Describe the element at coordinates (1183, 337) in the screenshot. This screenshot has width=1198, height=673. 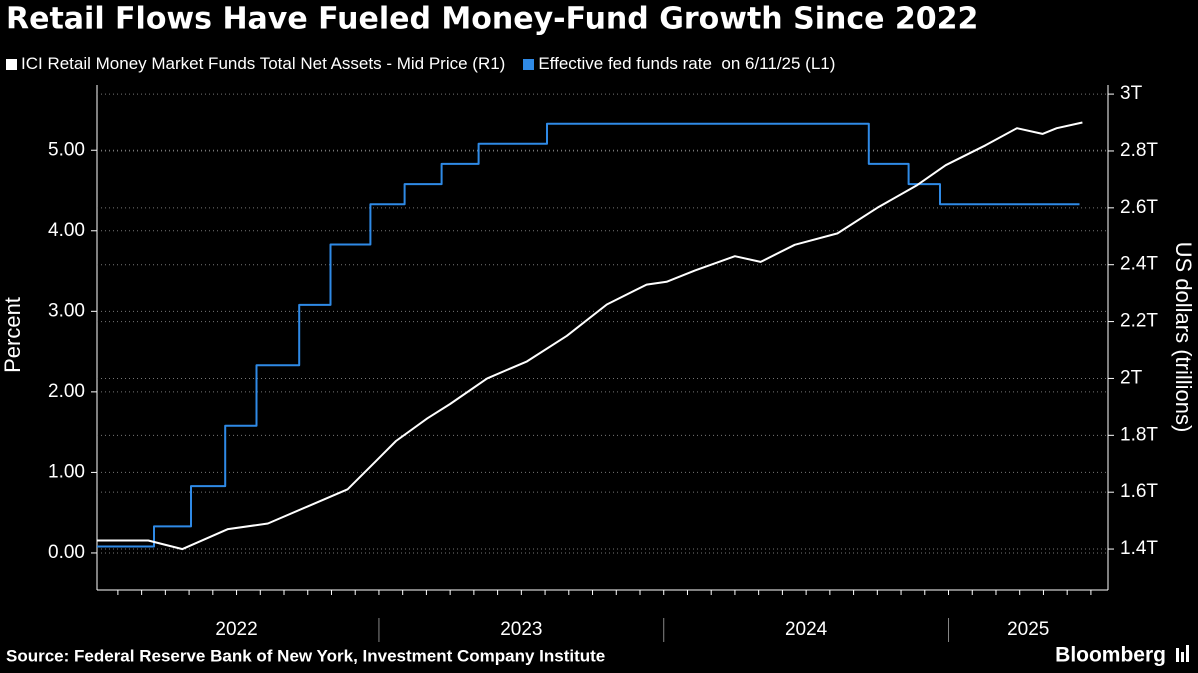
I see `y2-axis-label: US dollars (trillions)` at that location.